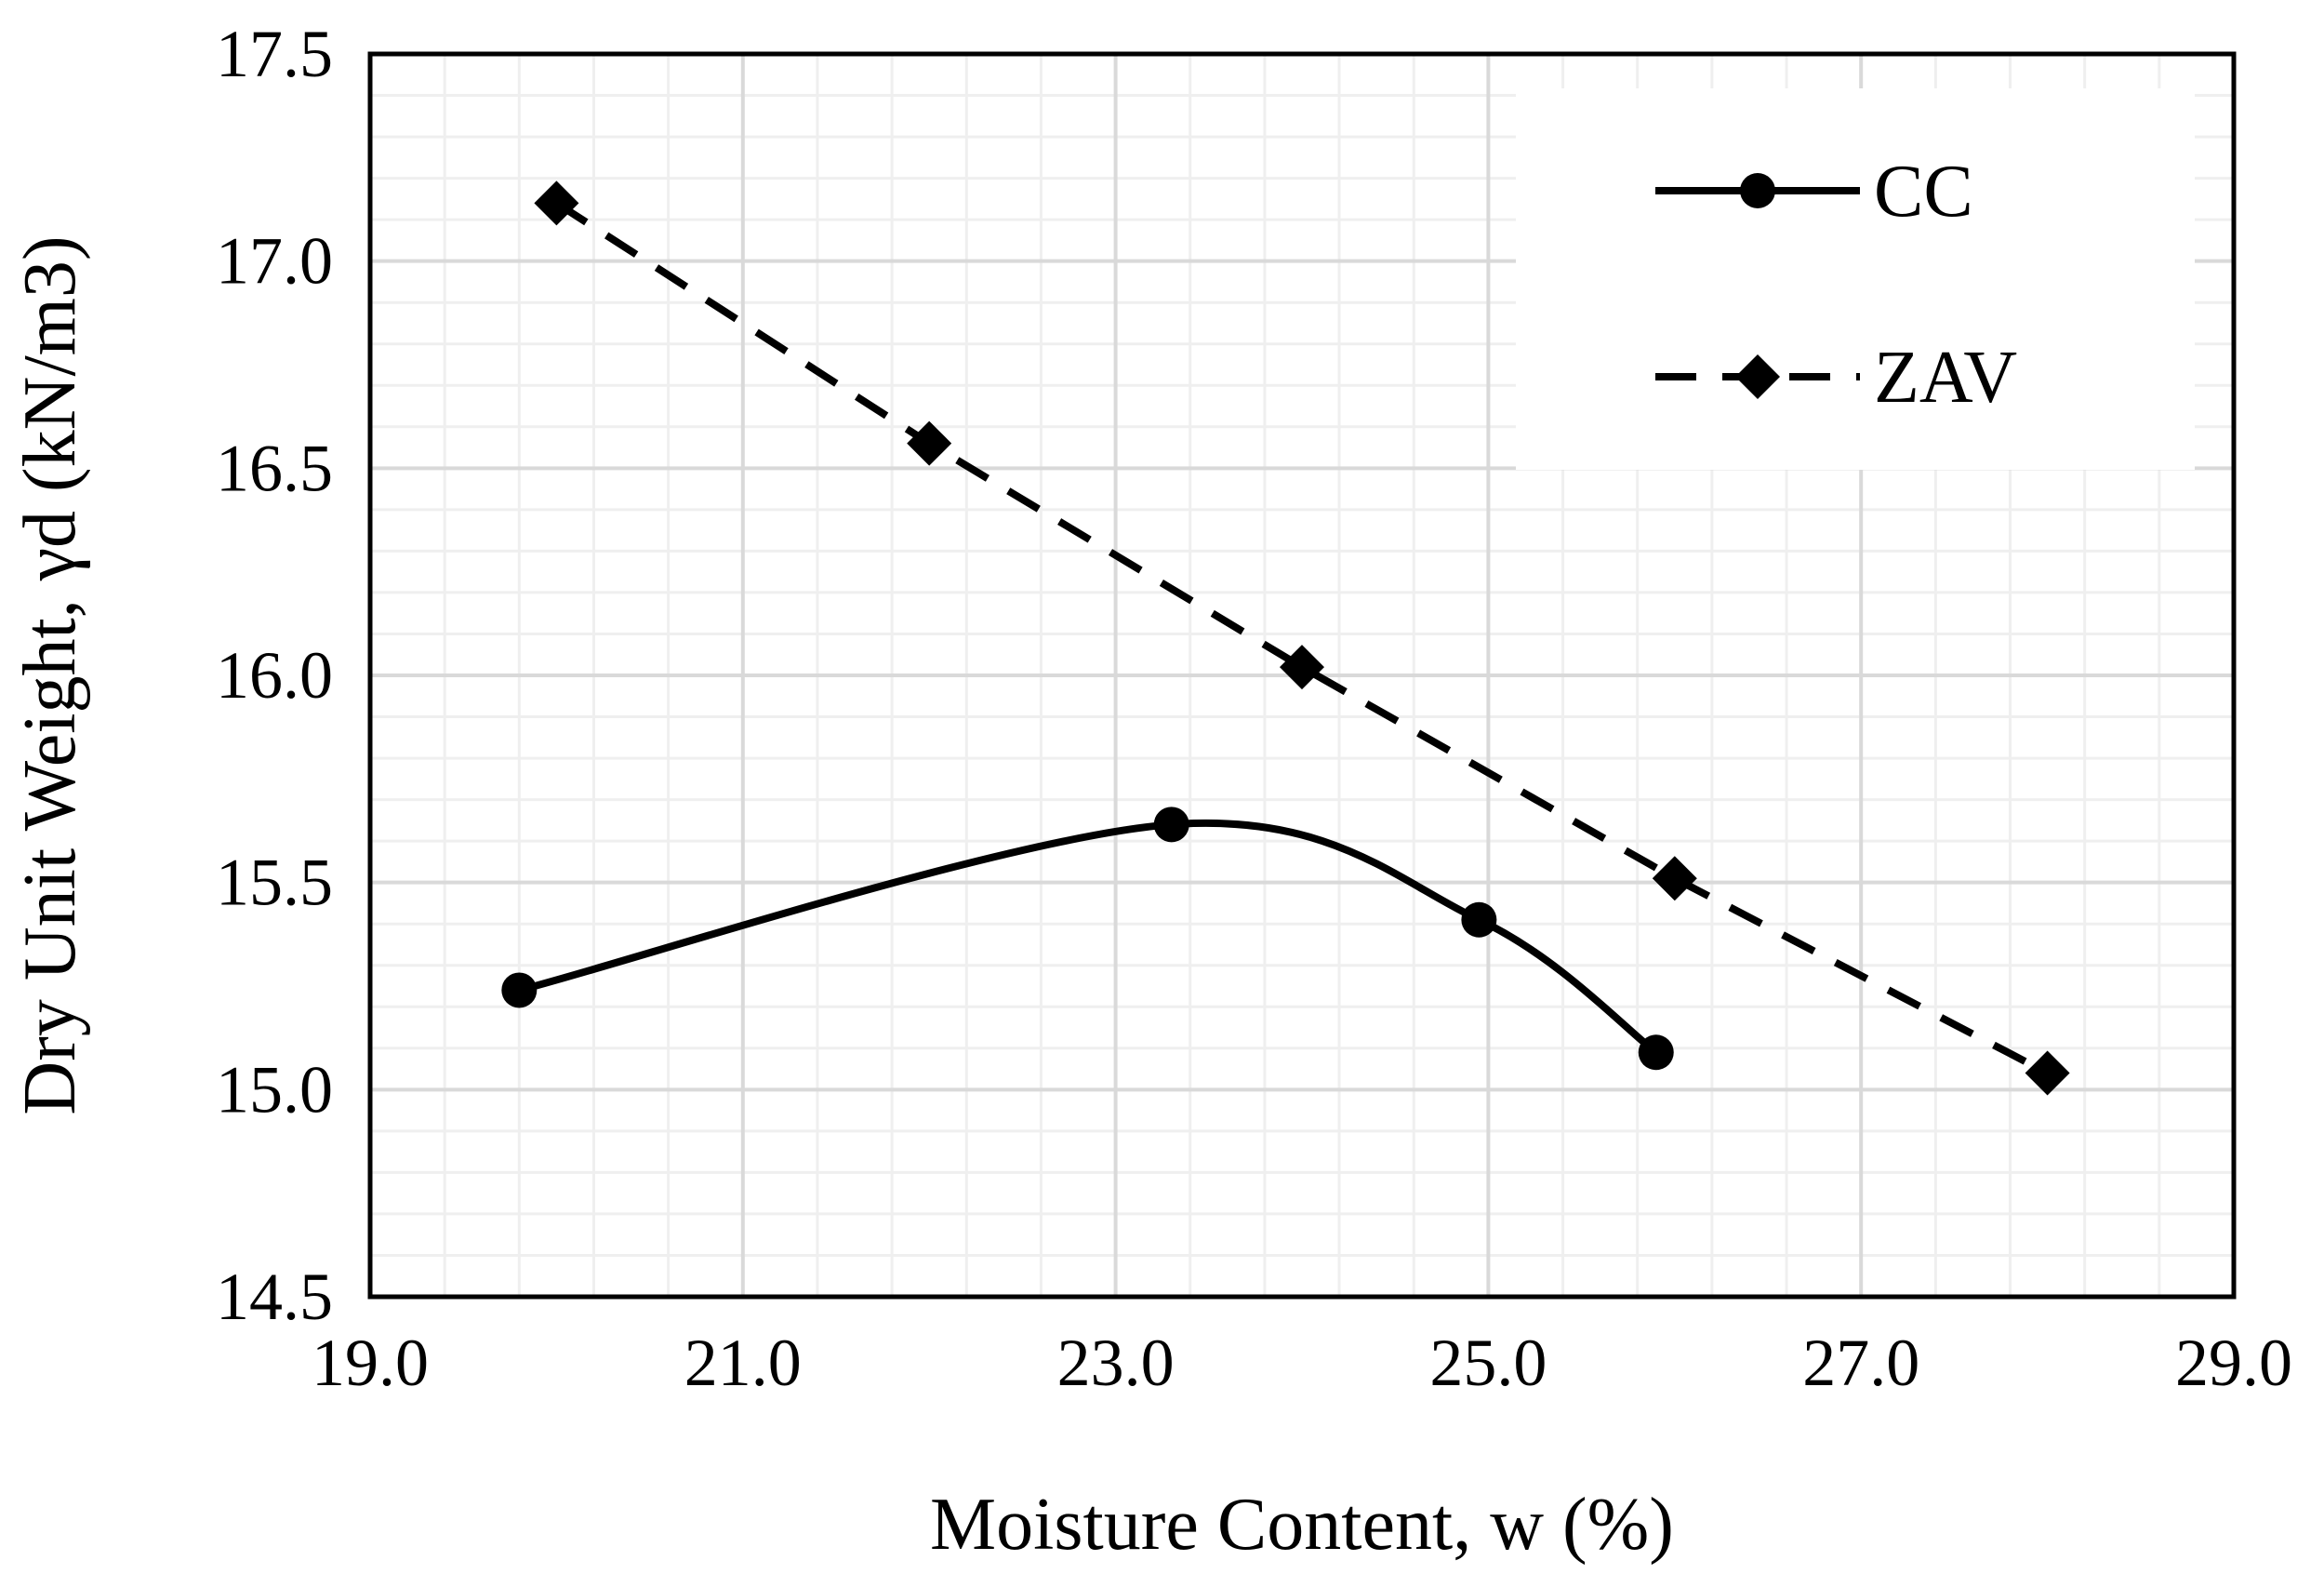 This screenshot has width=2324, height=1587. I want to click on x-tick-label: 19.0, so click(370, 1363).